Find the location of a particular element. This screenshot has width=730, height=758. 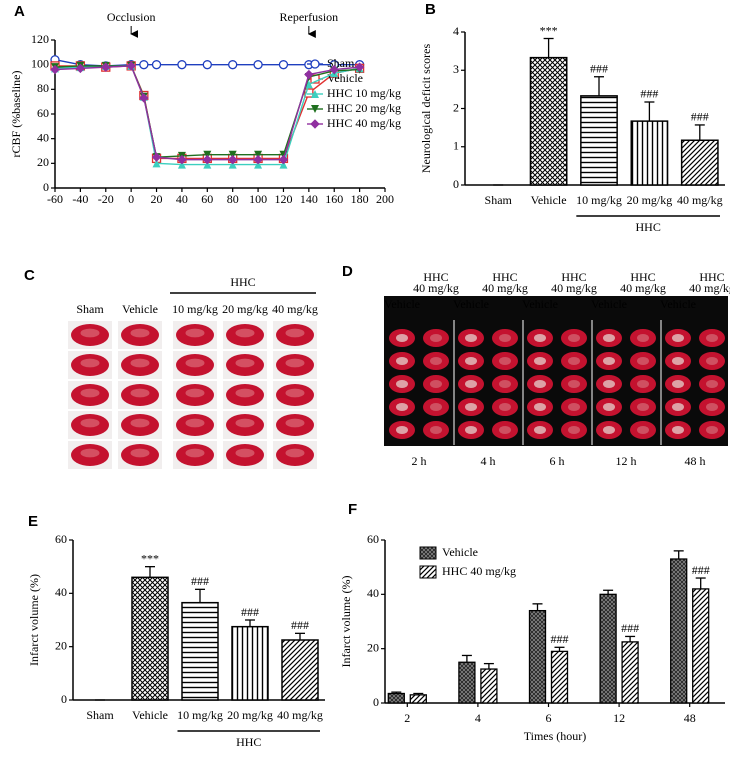

y-tick-label: 0 is located at coordinates (456, 184).